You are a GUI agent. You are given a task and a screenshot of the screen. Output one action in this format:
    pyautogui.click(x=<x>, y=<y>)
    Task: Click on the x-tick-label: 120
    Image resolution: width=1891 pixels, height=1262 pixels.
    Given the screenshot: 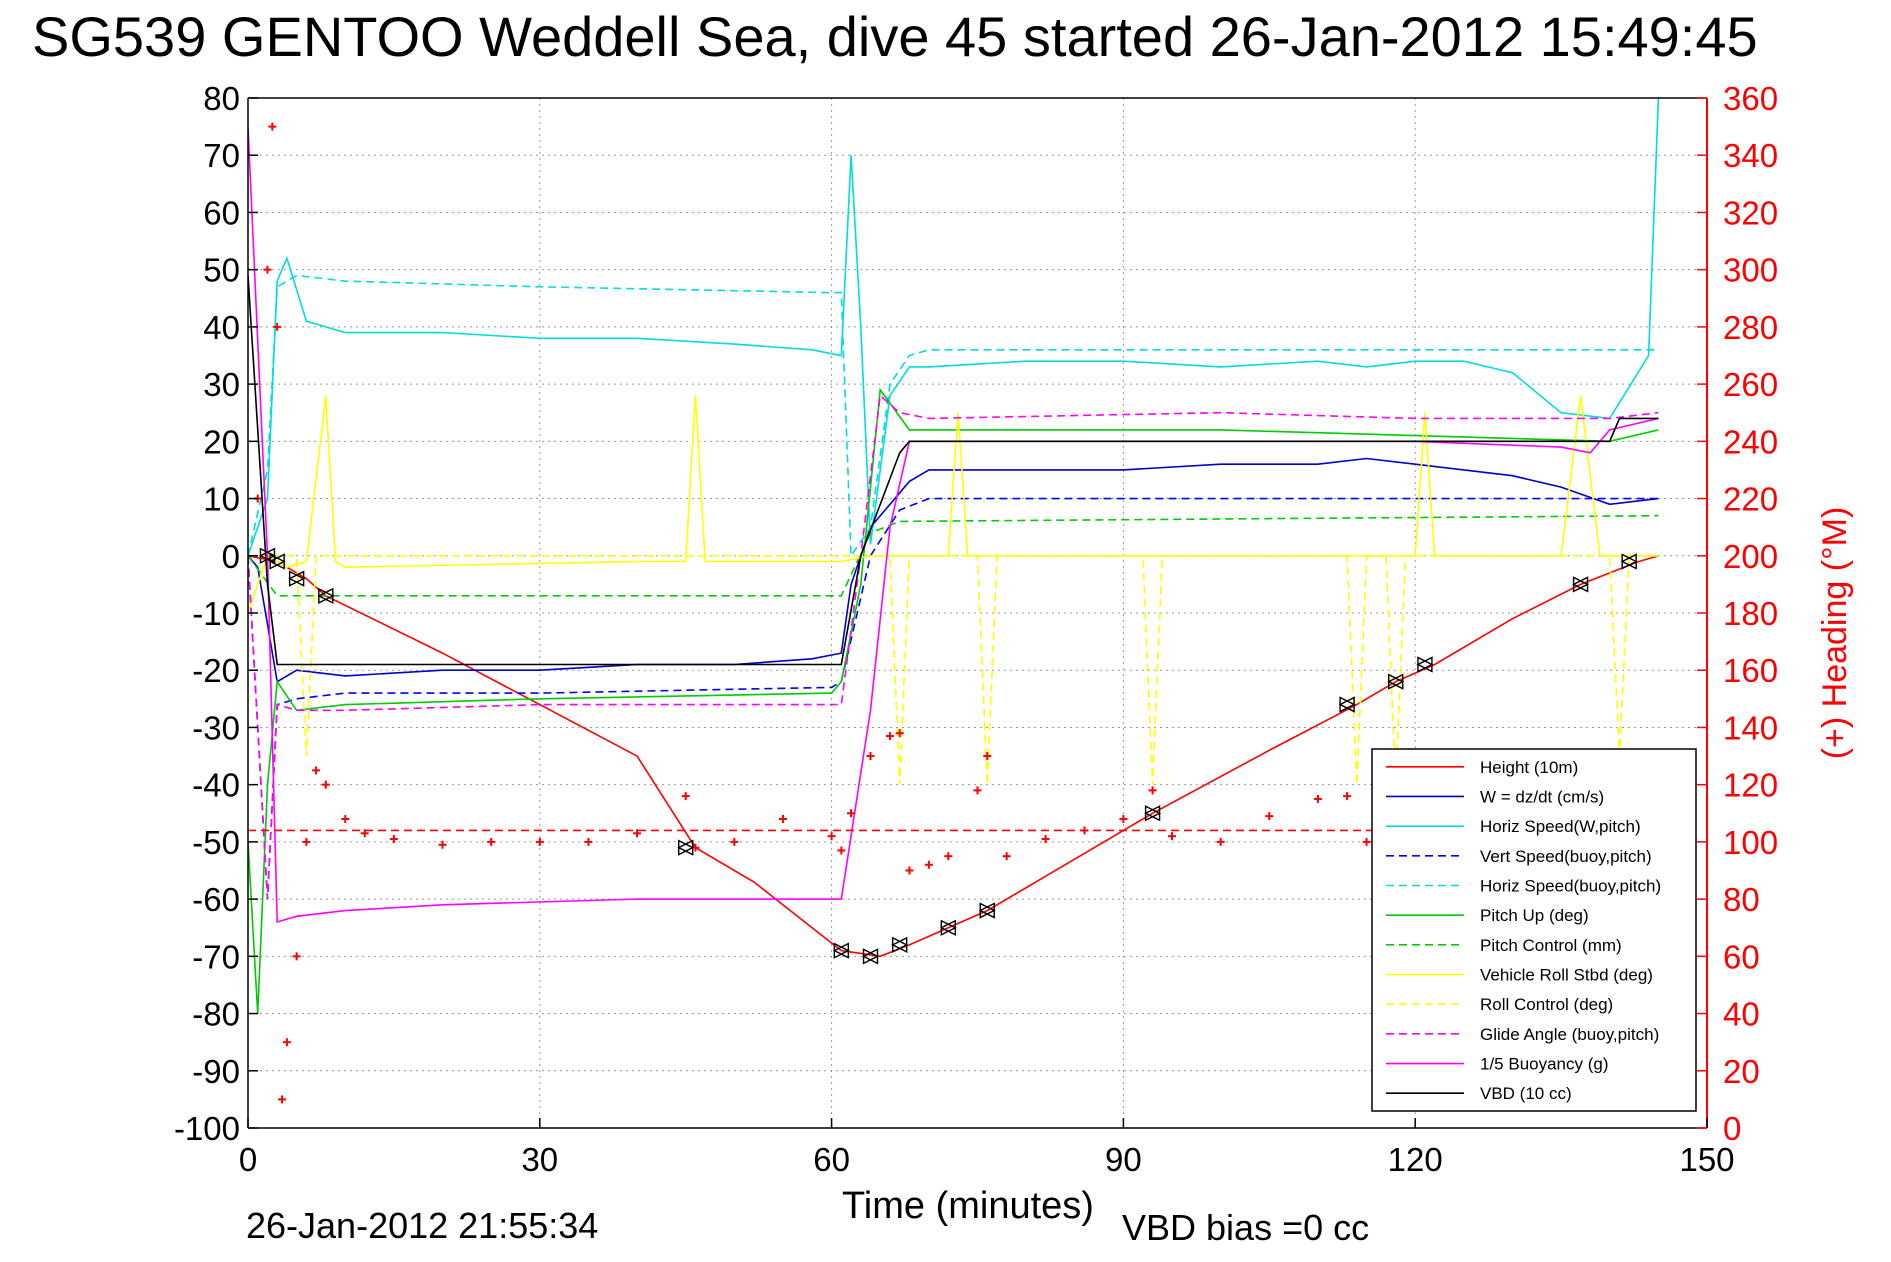 What is the action you would take?
    pyautogui.click(x=1415, y=1159)
    